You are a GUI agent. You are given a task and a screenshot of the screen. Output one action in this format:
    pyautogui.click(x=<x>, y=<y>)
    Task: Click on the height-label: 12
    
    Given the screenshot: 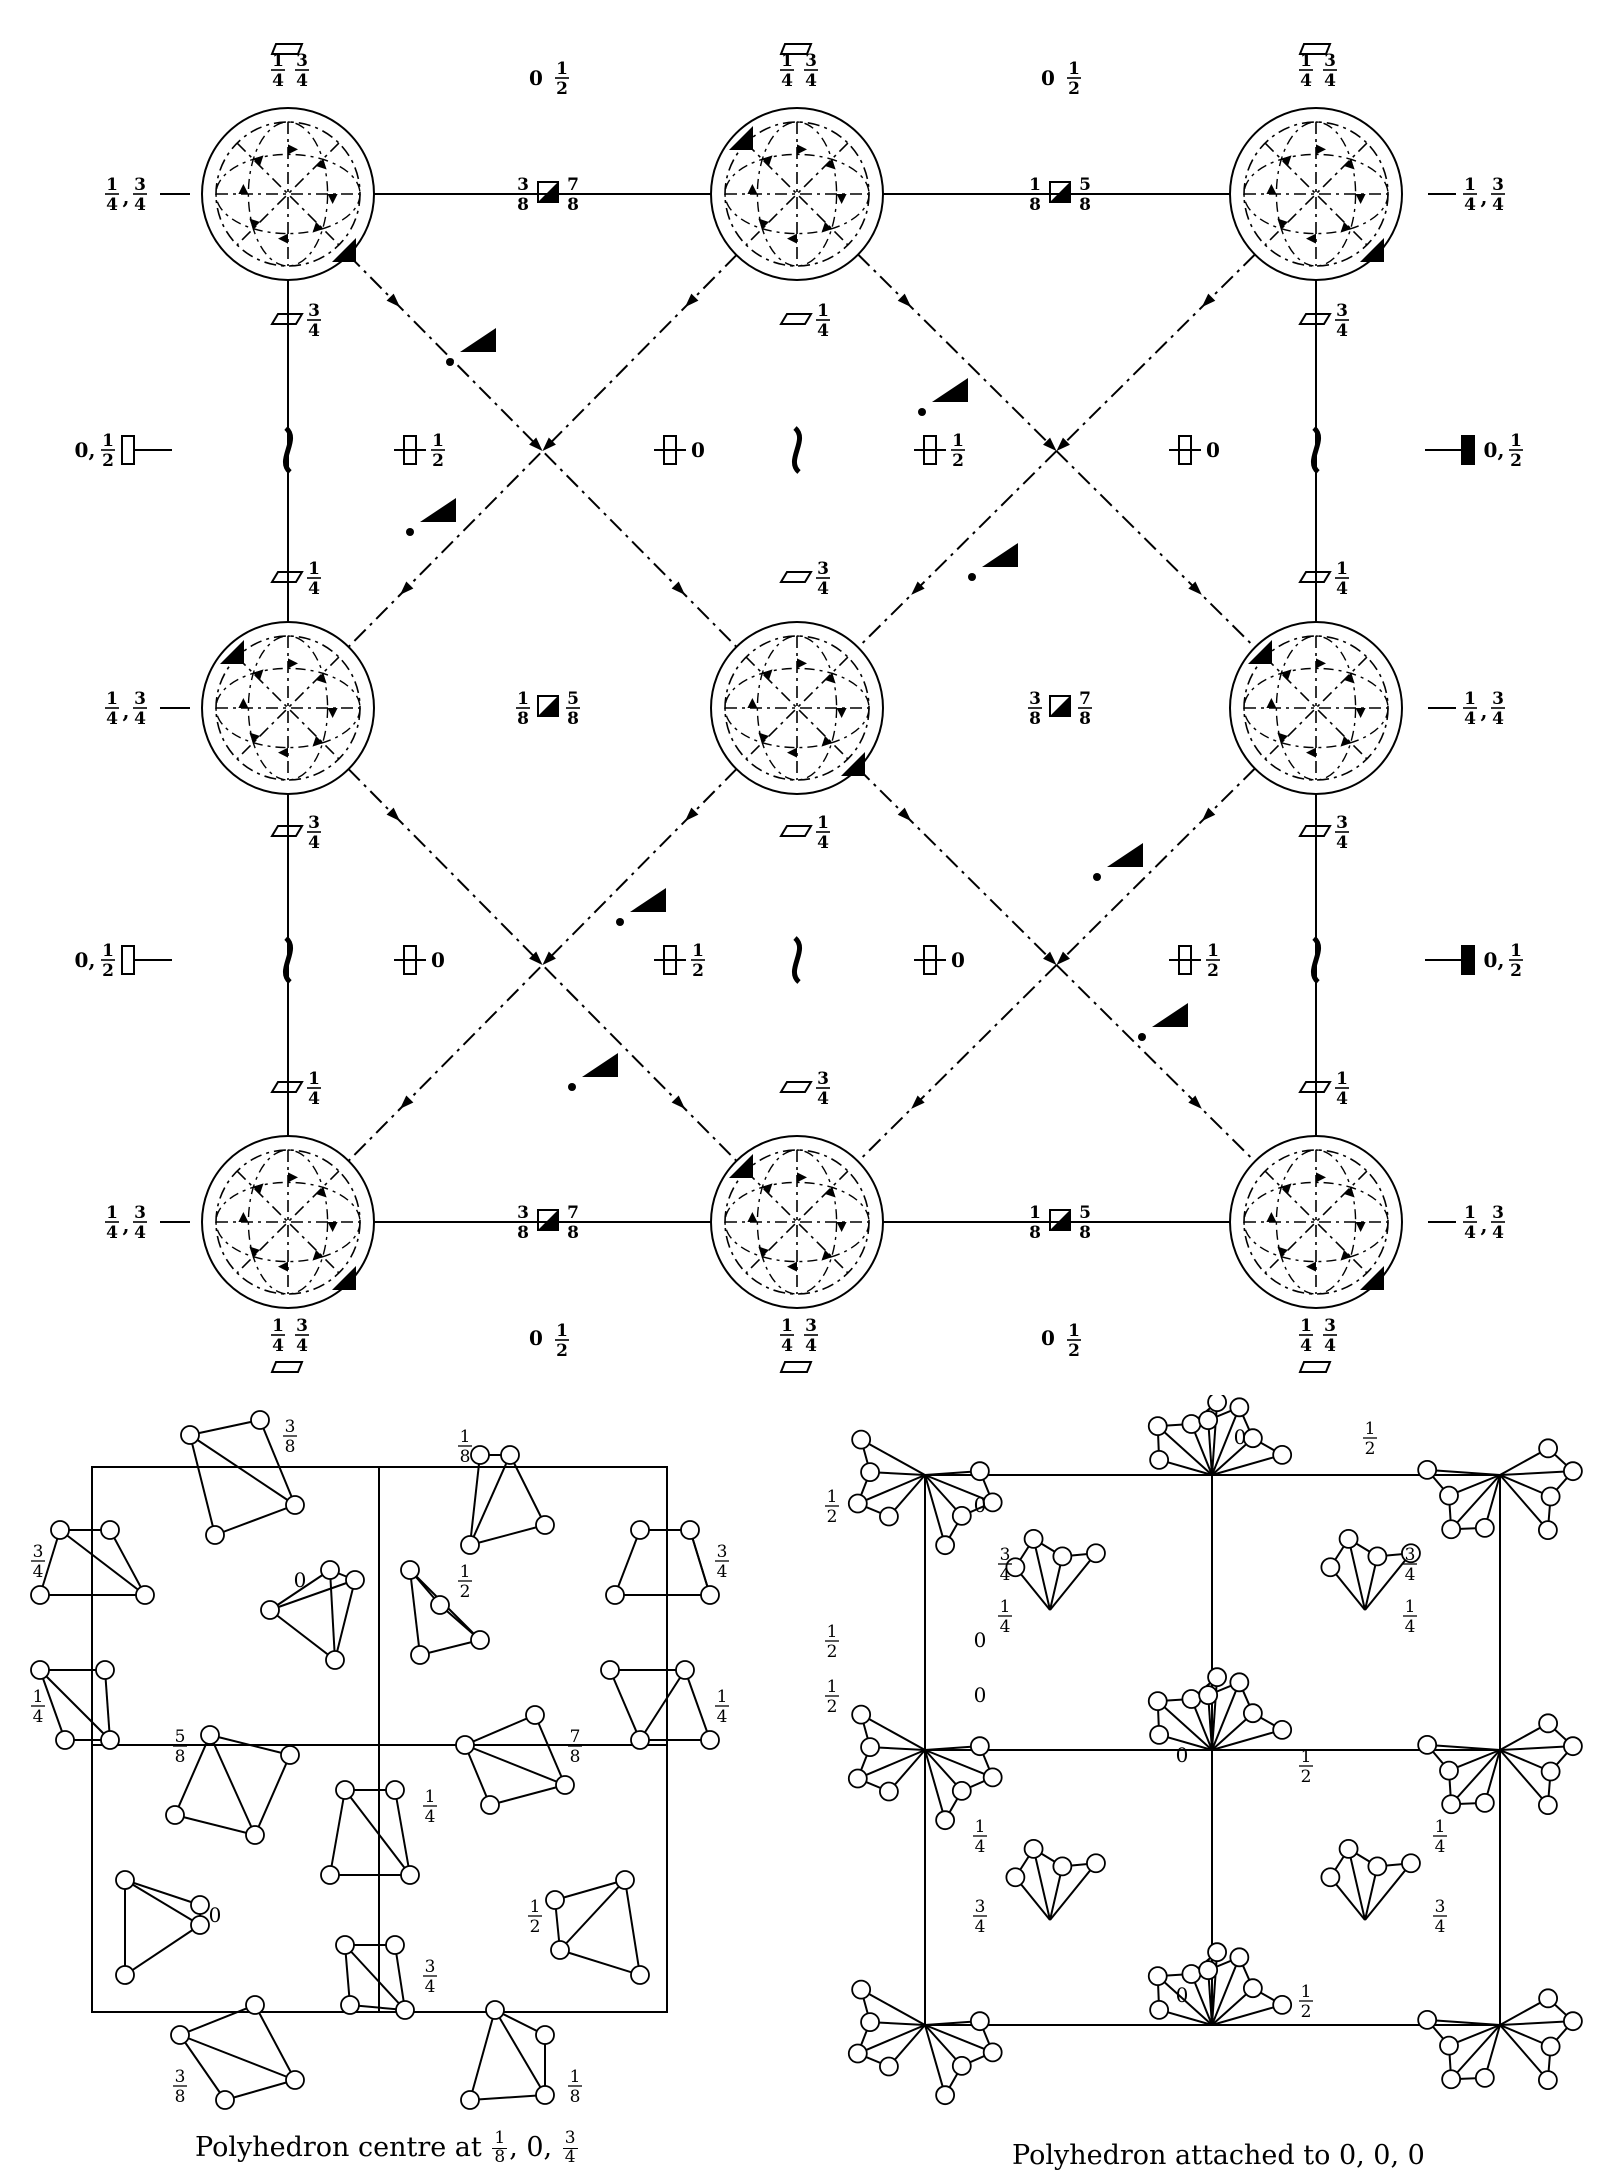 What is the action you would take?
    pyautogui.click(x=832, y=1697)
    